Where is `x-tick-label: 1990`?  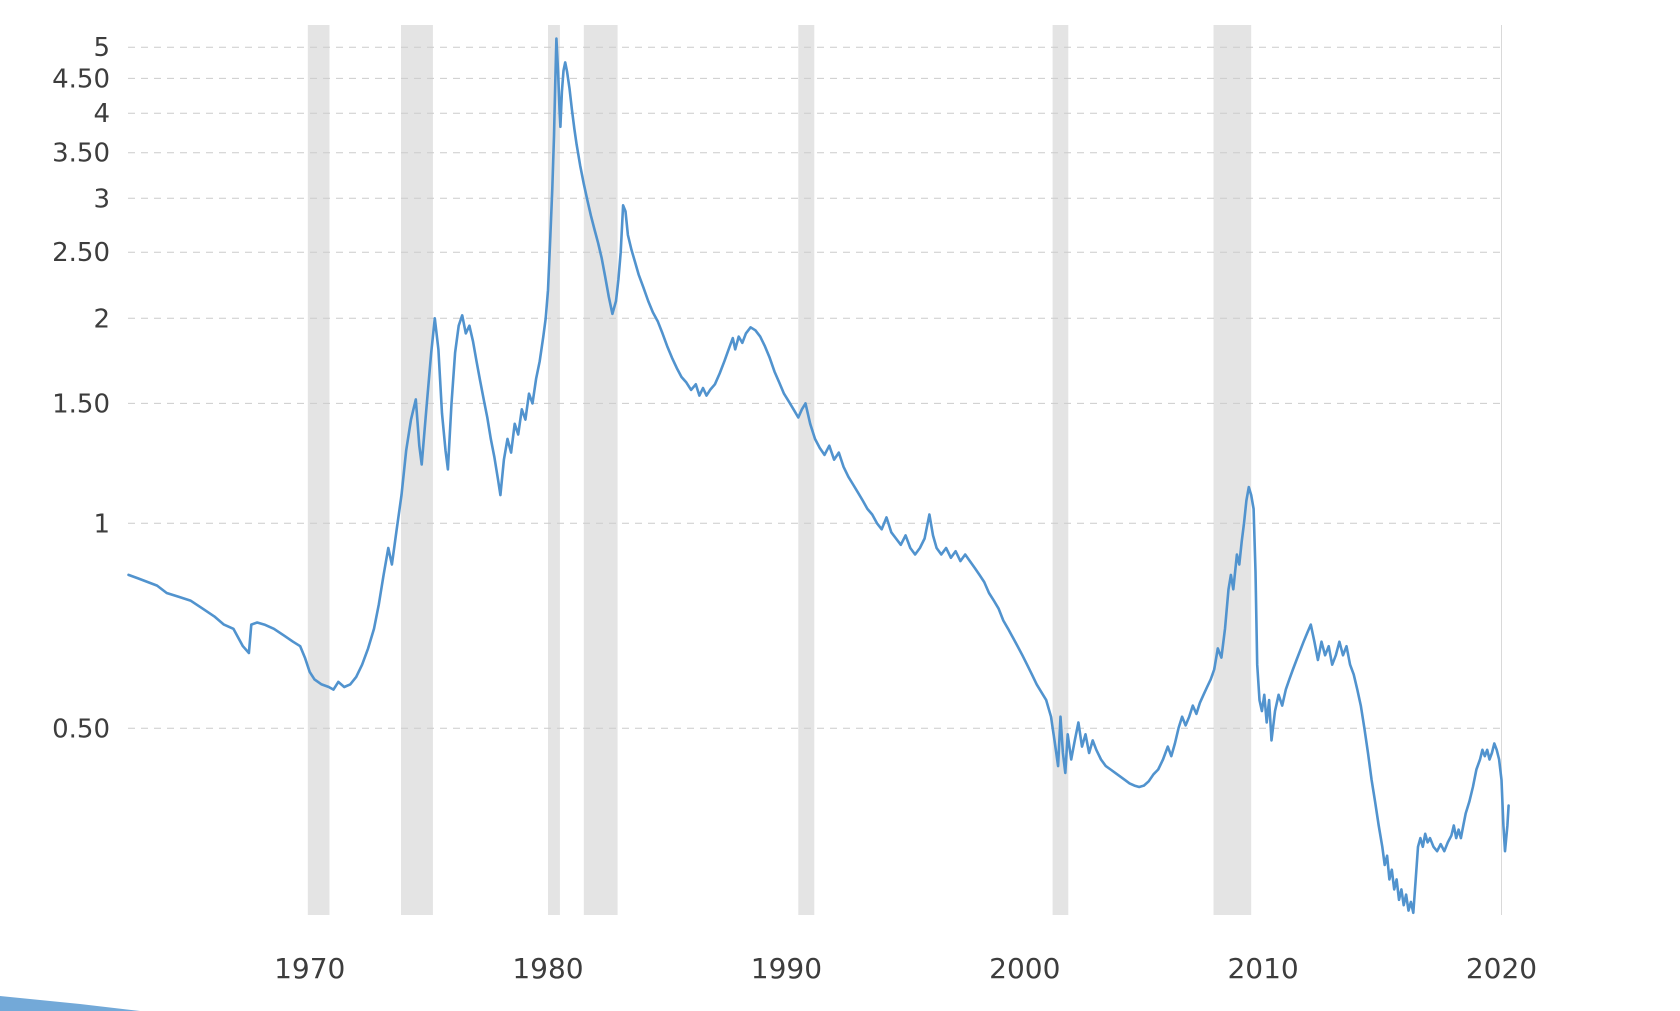
x-tick-label: 1990 is located at coordinates (786, 968).